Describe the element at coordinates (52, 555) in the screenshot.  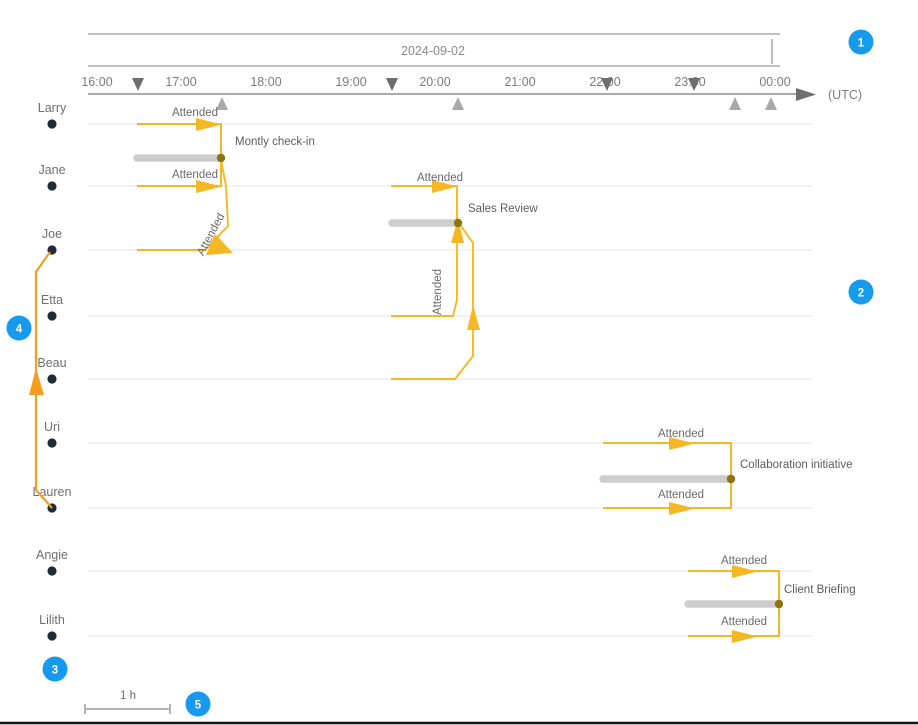
I see `person-label: Angie` at that location.